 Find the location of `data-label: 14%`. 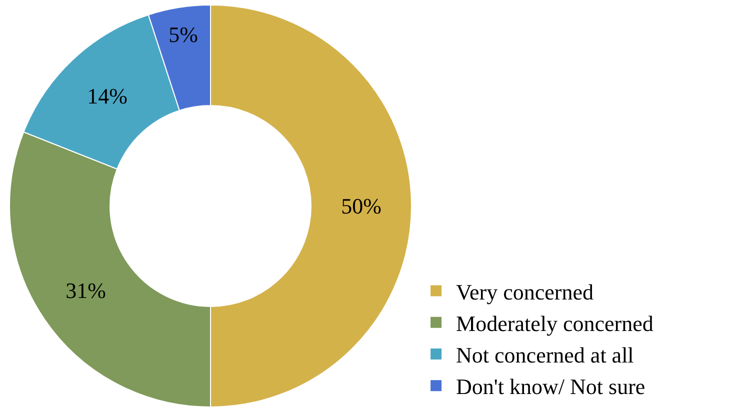

data-label: 14% is located at coordinates (107, 96).